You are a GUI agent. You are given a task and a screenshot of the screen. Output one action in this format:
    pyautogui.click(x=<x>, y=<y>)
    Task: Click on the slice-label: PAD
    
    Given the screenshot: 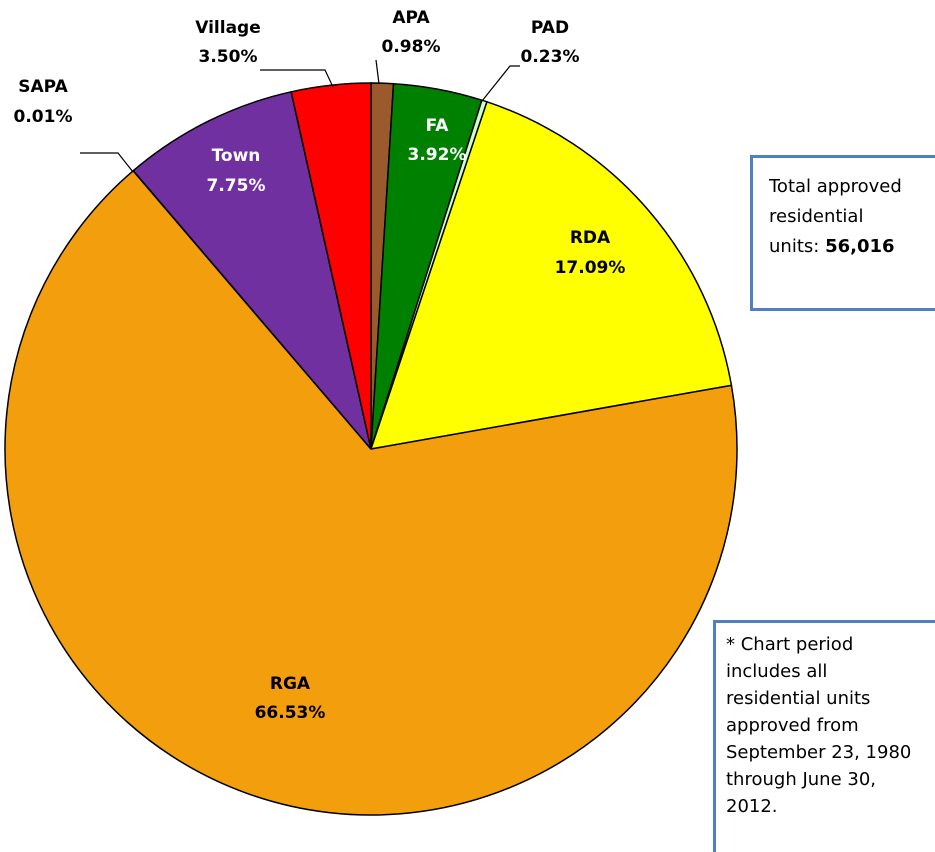 What is the action you would take?
    pyautogui.click(x=550, y=28)
    